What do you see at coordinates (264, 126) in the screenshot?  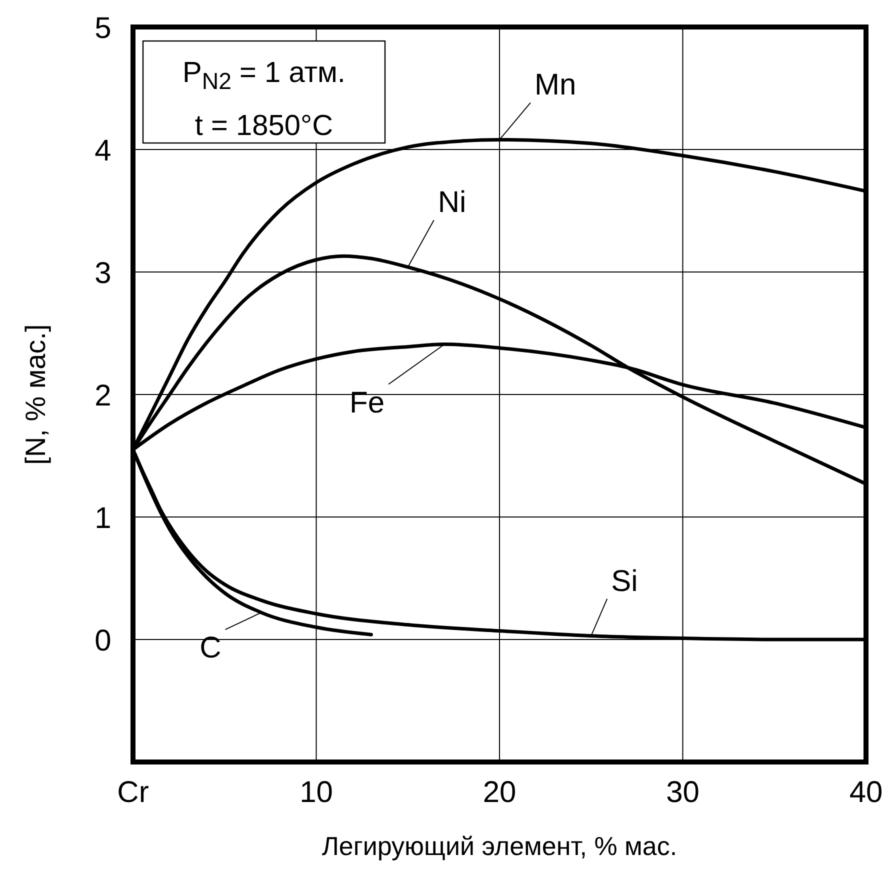 I see `annotation: t = 1850°C` at bounding box center [264, 126].